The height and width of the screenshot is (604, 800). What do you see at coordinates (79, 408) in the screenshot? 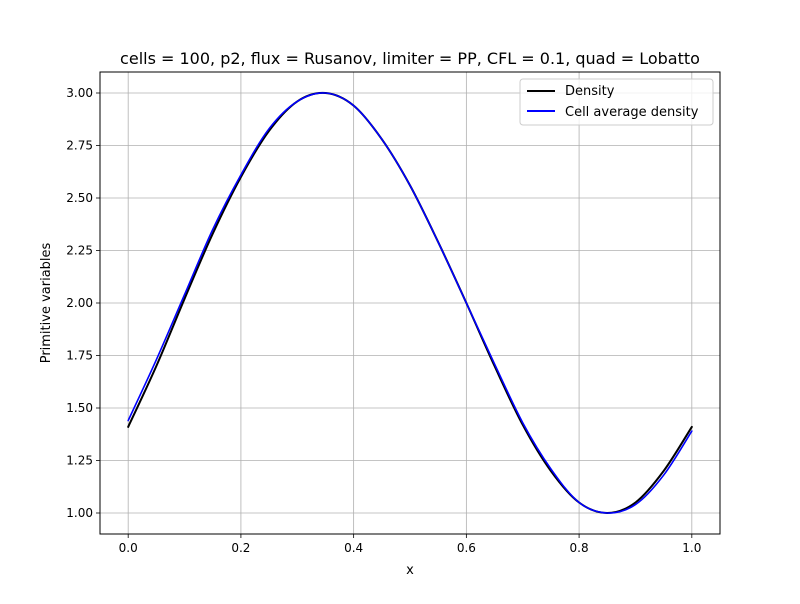
I see `y-tick-label: 1.50` at bounding box center [79, 408].